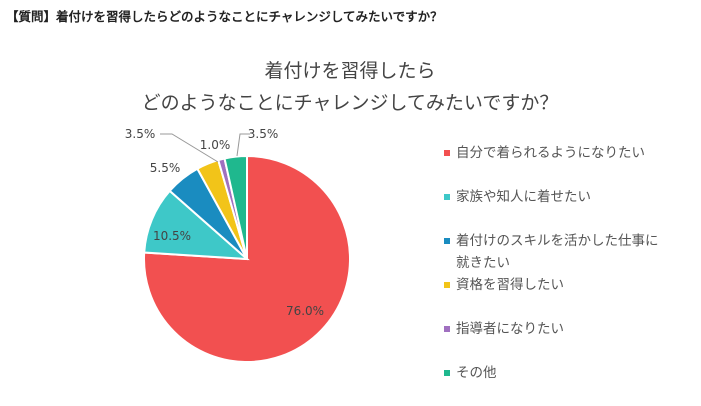  Describe the element at coordinates (224, 16) in the screenshot. I see `question-heading: 【質問】着付けを習得したらどのようなことにチャレンジしてみたいですか？` at that location.